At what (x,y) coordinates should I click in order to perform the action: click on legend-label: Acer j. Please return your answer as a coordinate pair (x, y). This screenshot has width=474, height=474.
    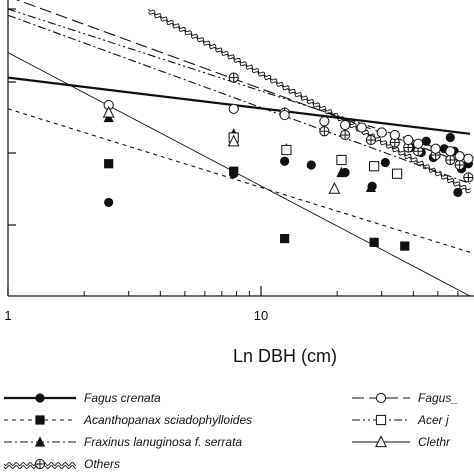
    Looking at the image, I should click on (433, 420).